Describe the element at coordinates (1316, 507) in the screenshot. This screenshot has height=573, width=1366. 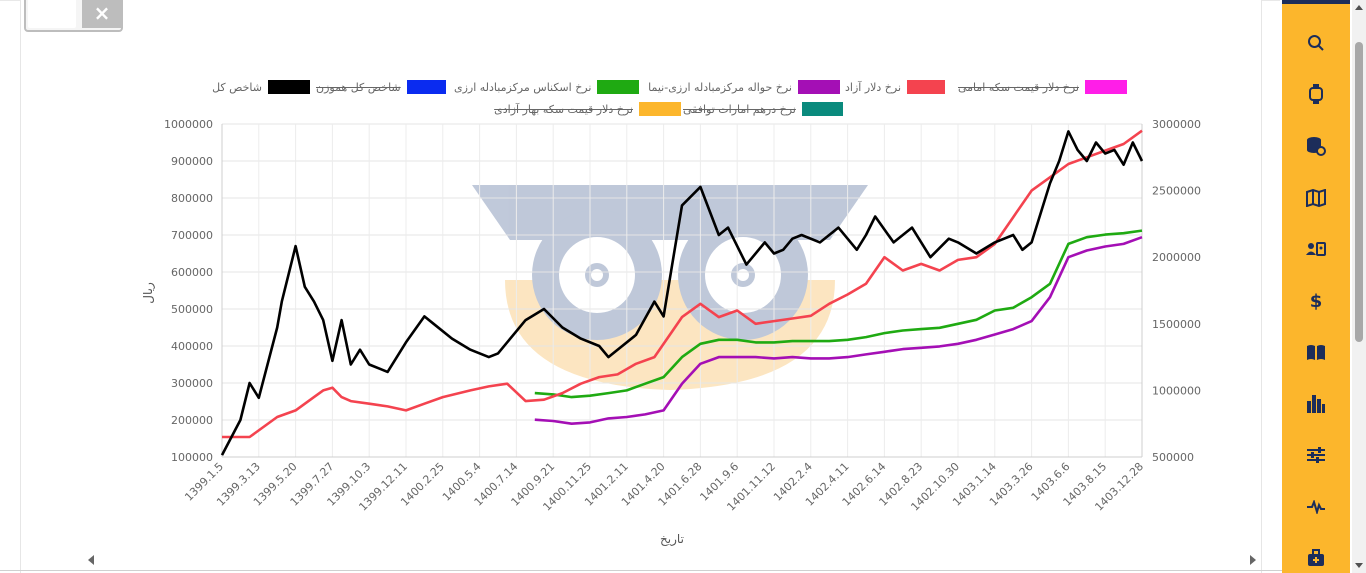
I see `pulse-icon` at that location.